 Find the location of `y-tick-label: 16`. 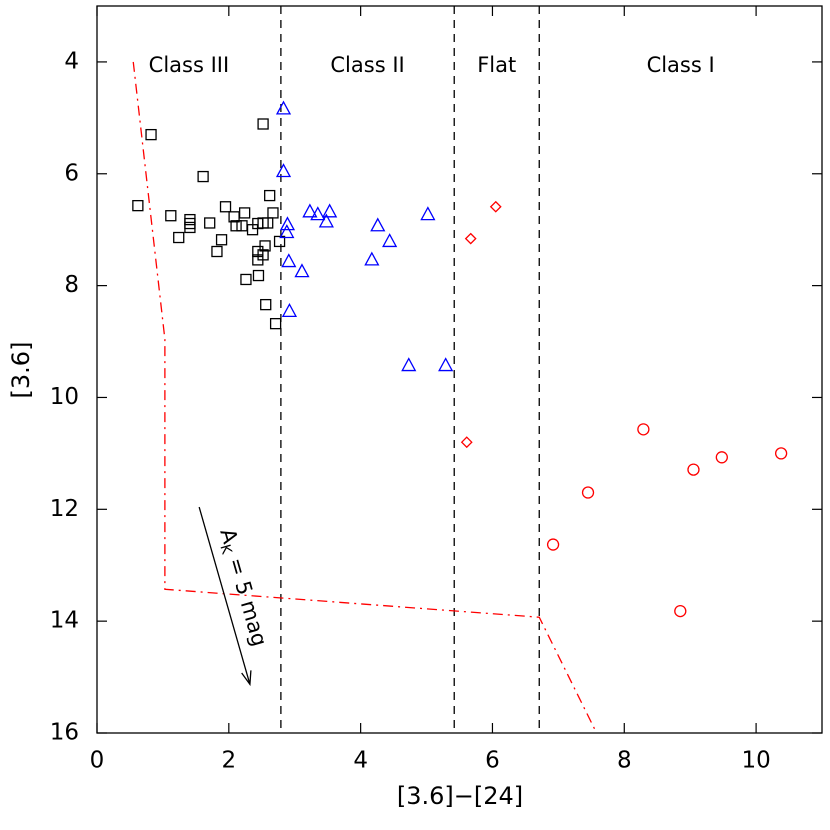

y-tick-label: 16 is located at coordinates (64, 733).